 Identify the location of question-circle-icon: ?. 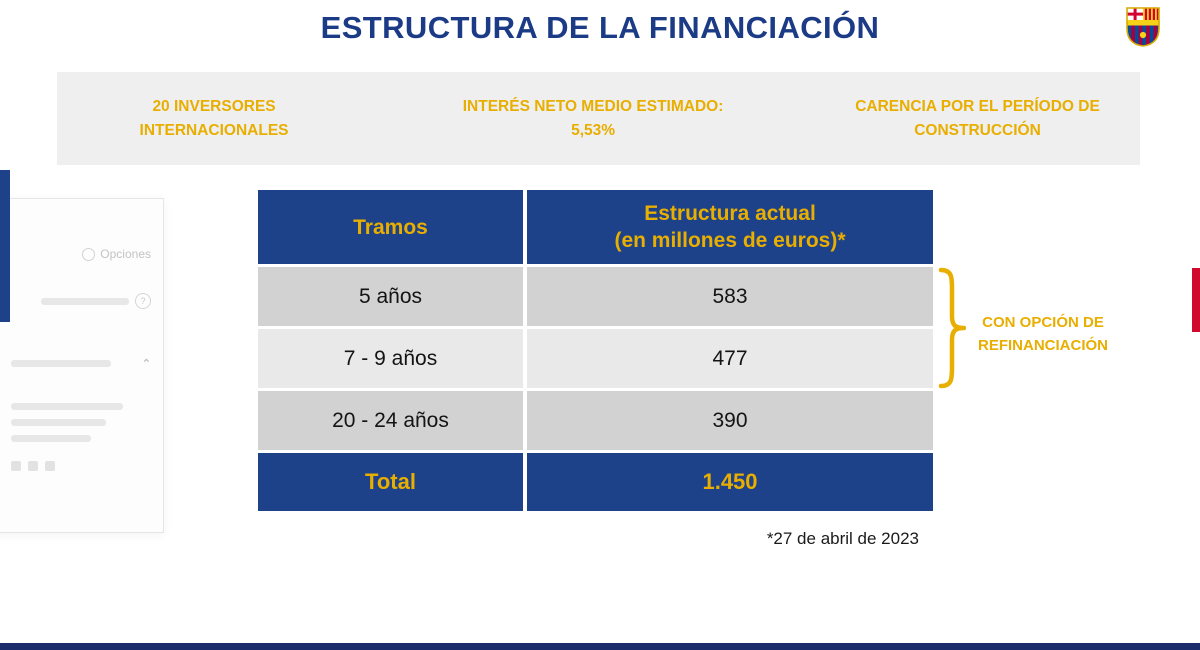
(143, 301).